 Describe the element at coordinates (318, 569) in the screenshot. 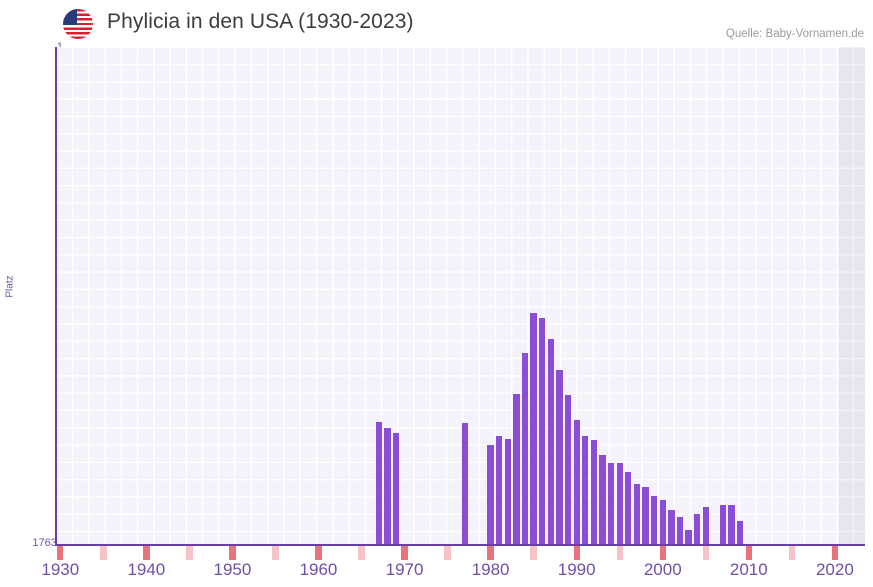

I see `x-axis-tick-1960: 1960` at that location.